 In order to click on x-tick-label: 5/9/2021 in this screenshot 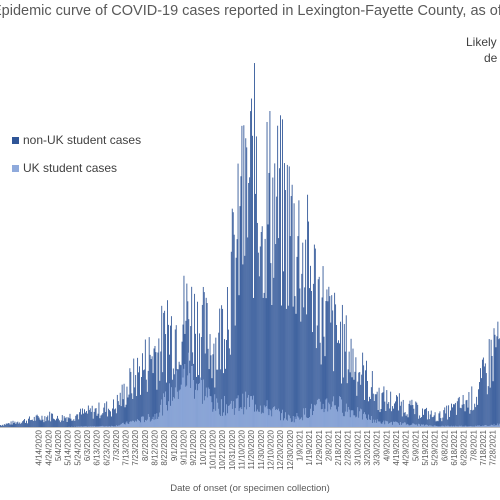, I will do `click(415, 445)`.